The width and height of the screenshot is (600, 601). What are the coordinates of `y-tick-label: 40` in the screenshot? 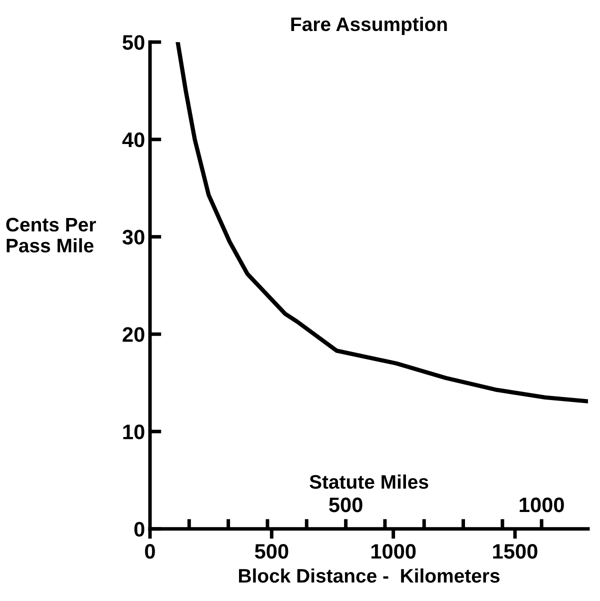 It's located at (133, 140).